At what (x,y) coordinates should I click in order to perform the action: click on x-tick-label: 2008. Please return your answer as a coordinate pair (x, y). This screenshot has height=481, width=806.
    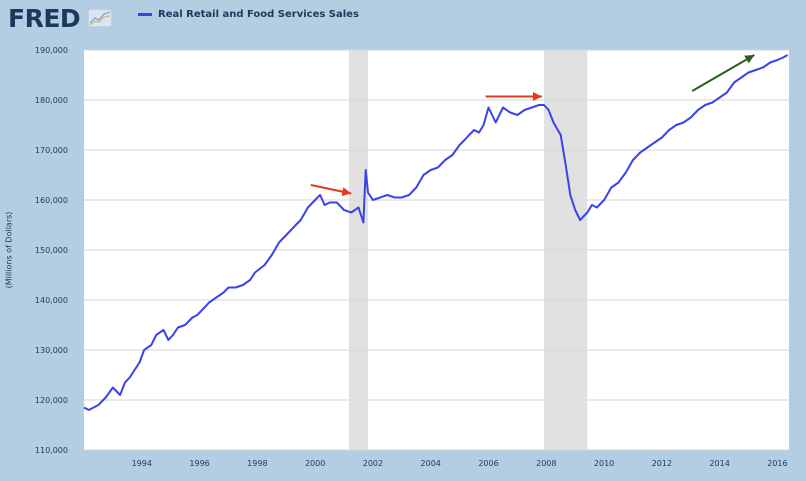
    Looking at the image, I should click on (546, 463).